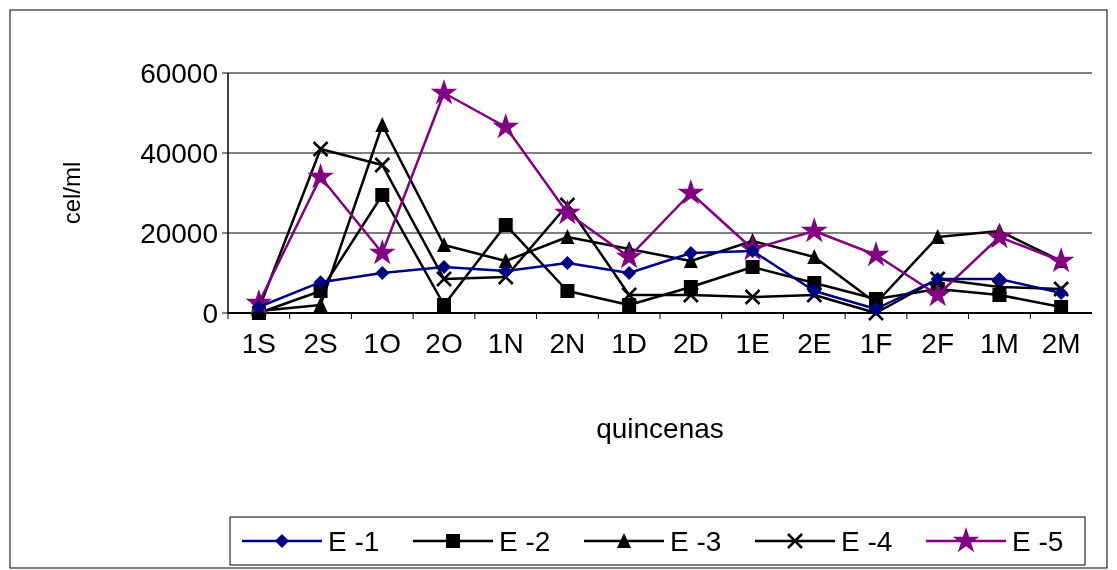  Describe the element at coordinates (179, 233) in the screenshot. I see `y-tick-label: 20000` at that location.